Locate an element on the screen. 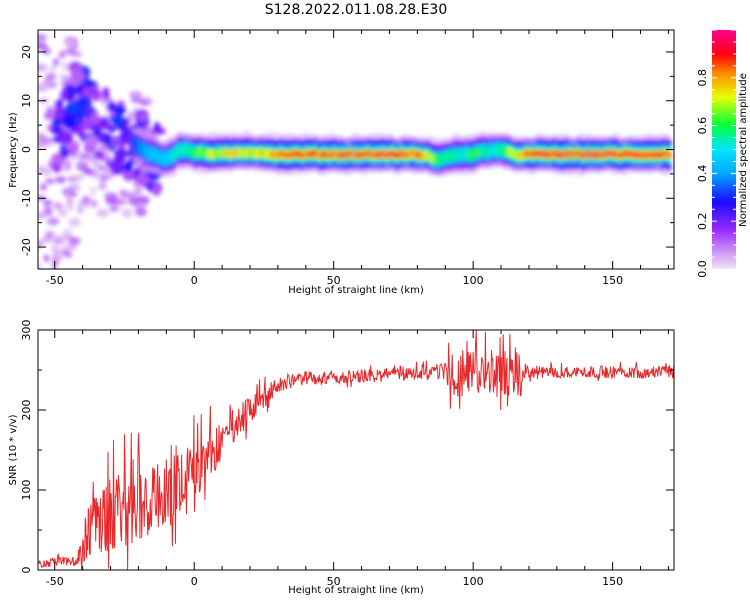 Image resolution: width=750 pixels, height=600 pixels. snr-xtick-label: 150 is located at coordinates (612, 581).